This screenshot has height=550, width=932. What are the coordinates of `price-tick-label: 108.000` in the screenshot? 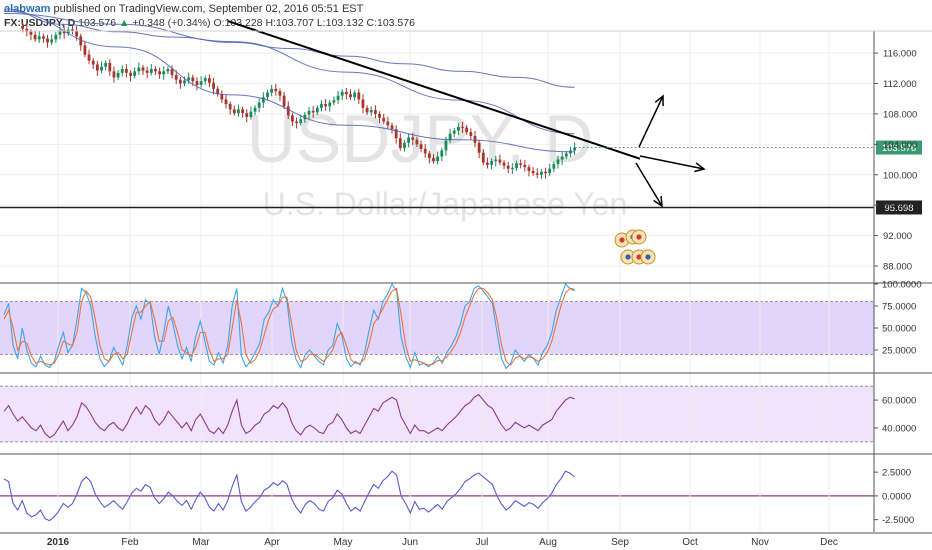 It's located at (900, 114).